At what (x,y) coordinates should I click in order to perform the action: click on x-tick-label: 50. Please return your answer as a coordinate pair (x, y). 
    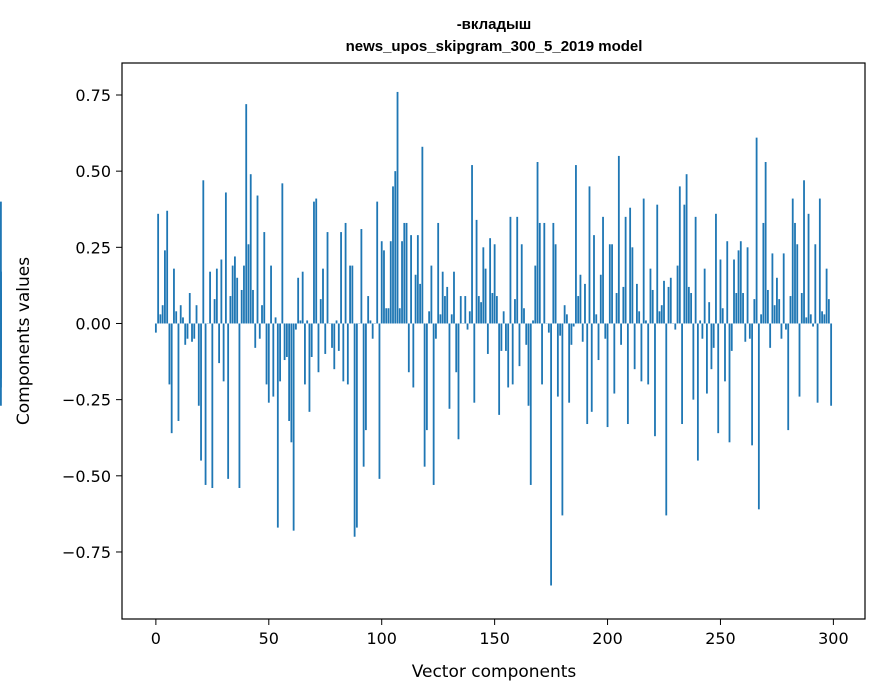
    Looking at the image, I should click on (269, 638).